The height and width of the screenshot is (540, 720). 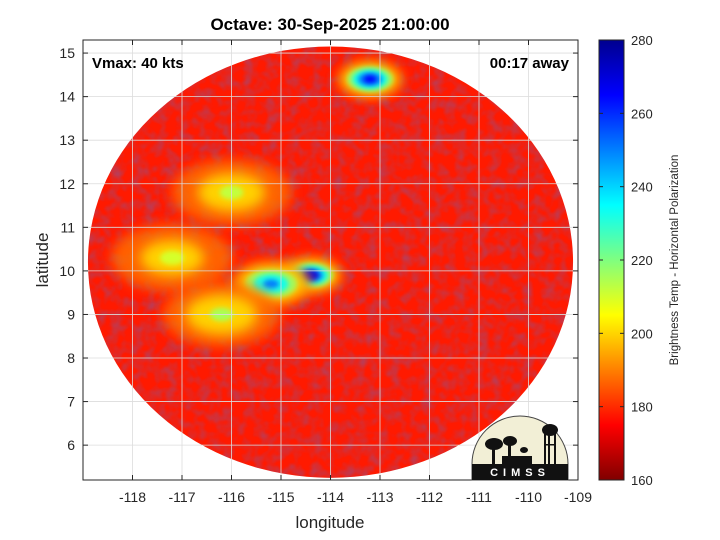 What do you see at coordinates (281, 497) in the screenshot?
I see `x-tick-label: -115` at bounding box center [281, 497].